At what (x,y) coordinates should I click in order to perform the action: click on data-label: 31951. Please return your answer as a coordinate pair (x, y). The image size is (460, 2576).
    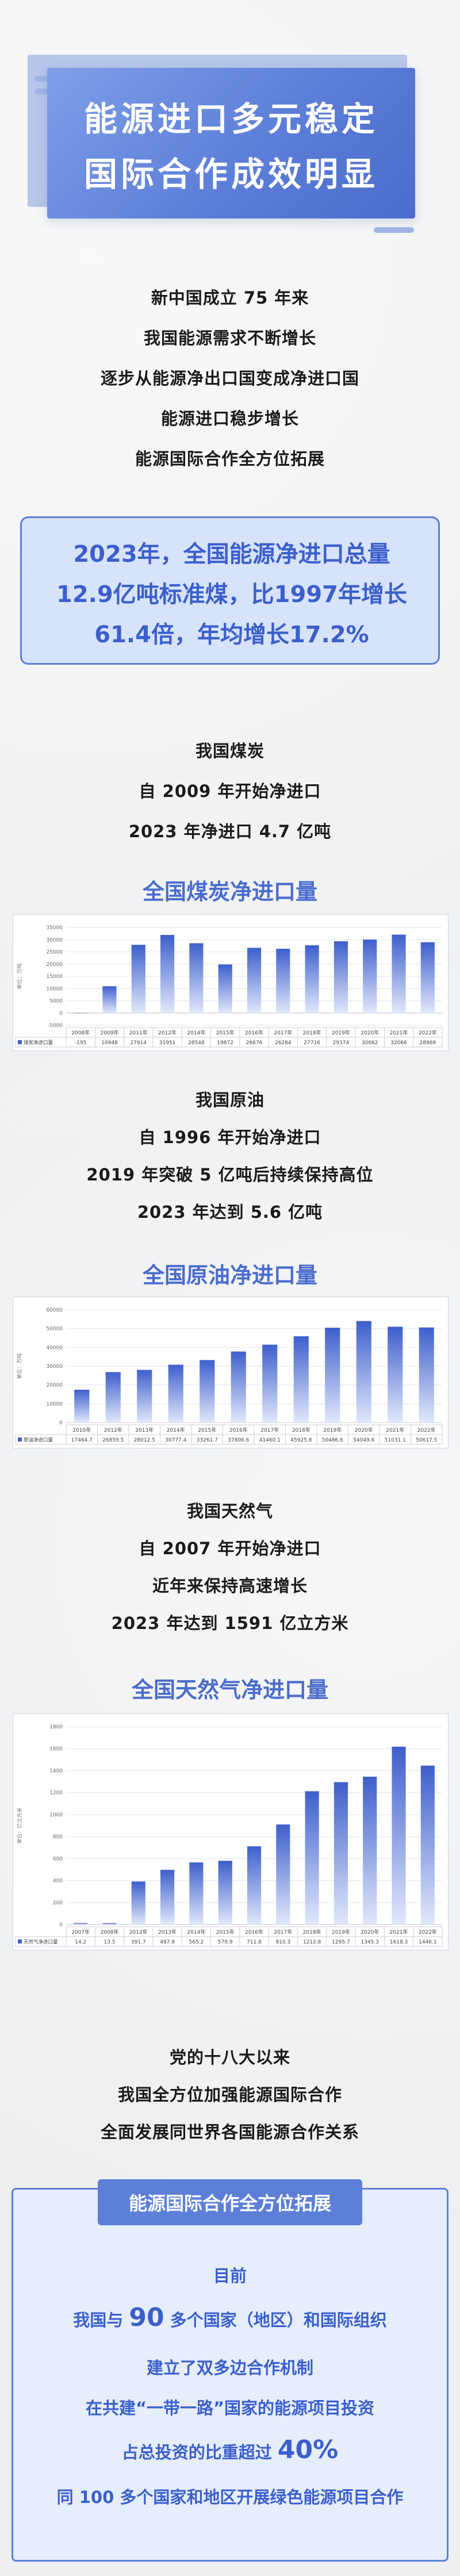
    Looking at the image, I should click on (167, 1043).